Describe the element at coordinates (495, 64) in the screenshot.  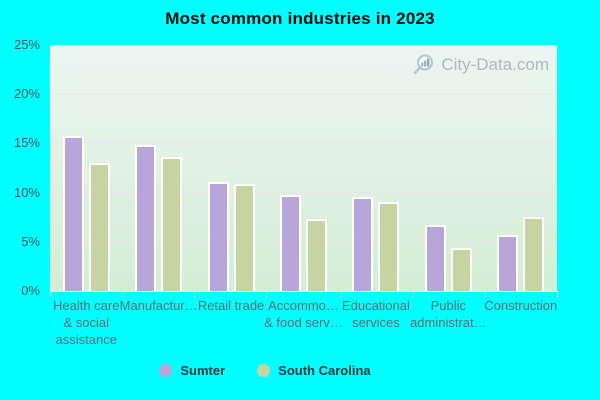
I see `watermark-text: City-Data.com` at that location.